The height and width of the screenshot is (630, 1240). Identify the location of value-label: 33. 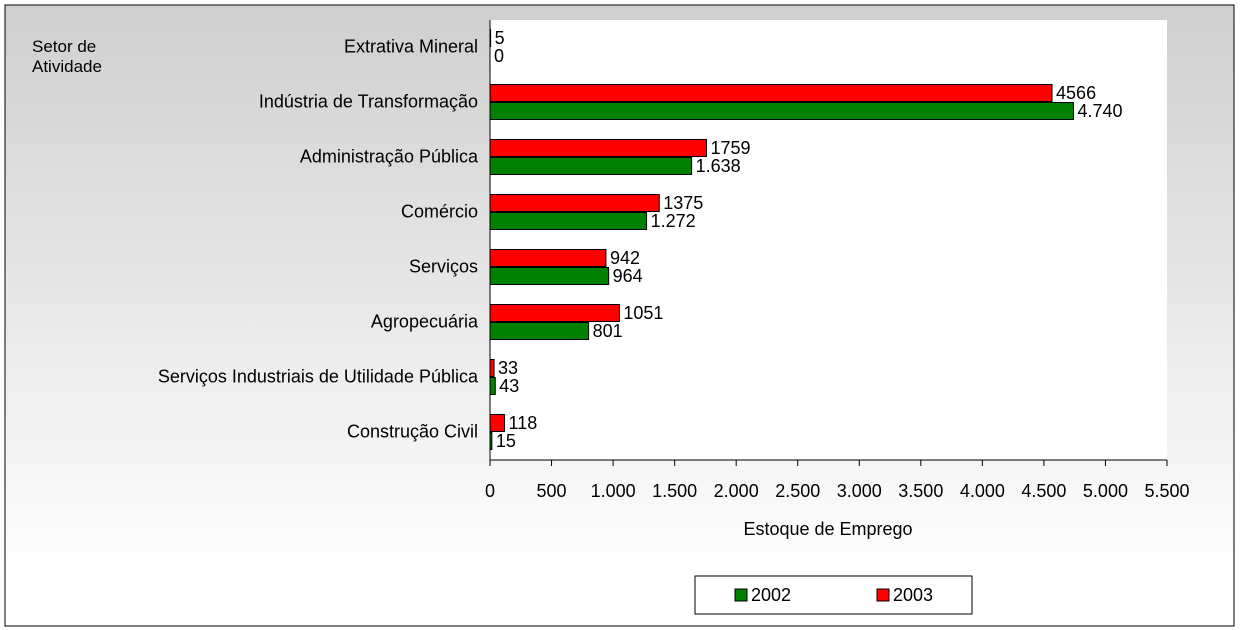
(508, 368).